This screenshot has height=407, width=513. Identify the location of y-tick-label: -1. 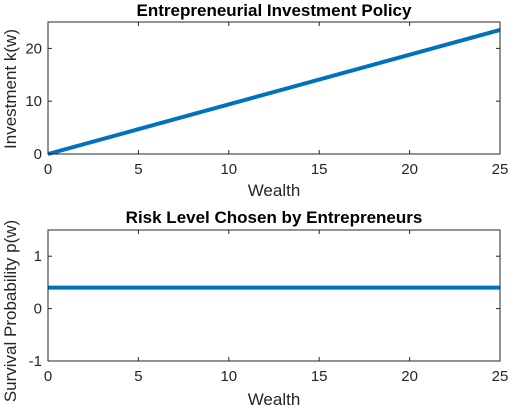
(35, 361).